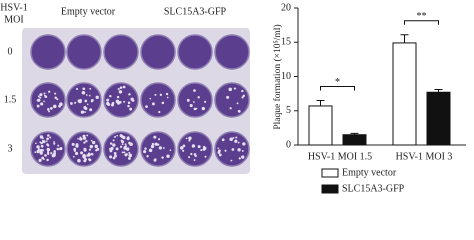 The width and height of the screenshot is (474, 240). What do you see at coordinates (369, 172) in the screenshot?
I see `legend-label: Empty vector` at bounding box center [369, 172].